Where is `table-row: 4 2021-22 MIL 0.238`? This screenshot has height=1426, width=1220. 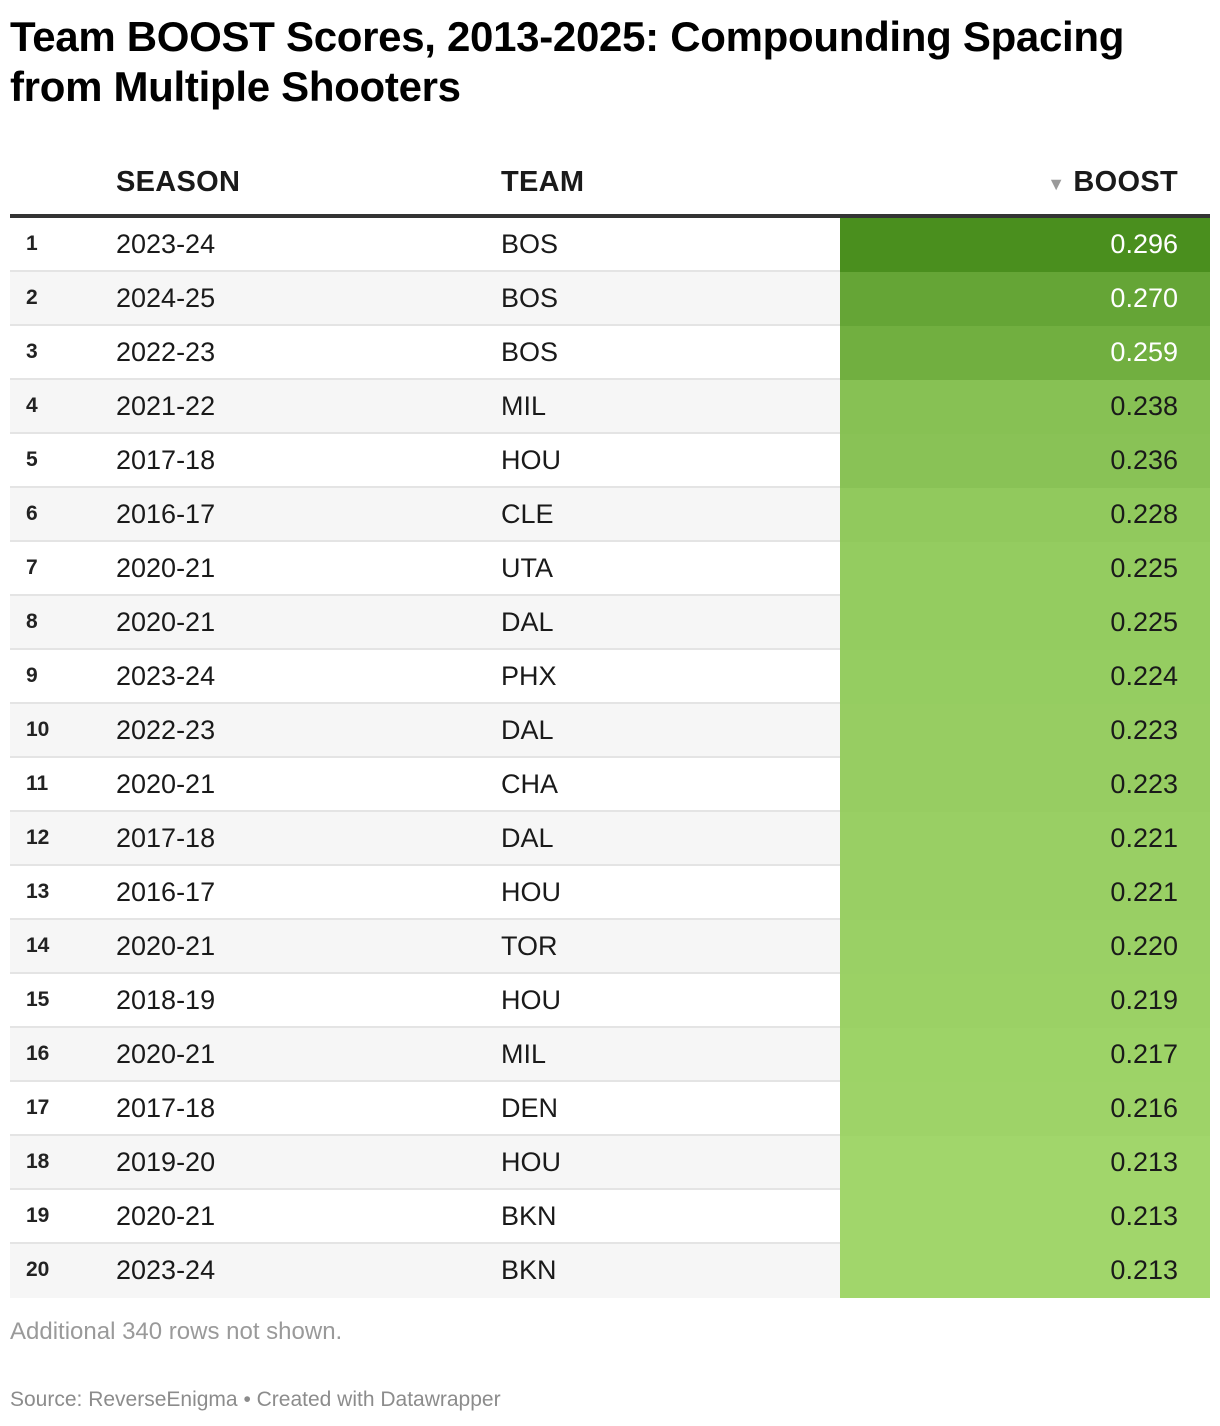
table-row: 4 2021-22 MIL 0.238 is located at coordinates (610, 407).